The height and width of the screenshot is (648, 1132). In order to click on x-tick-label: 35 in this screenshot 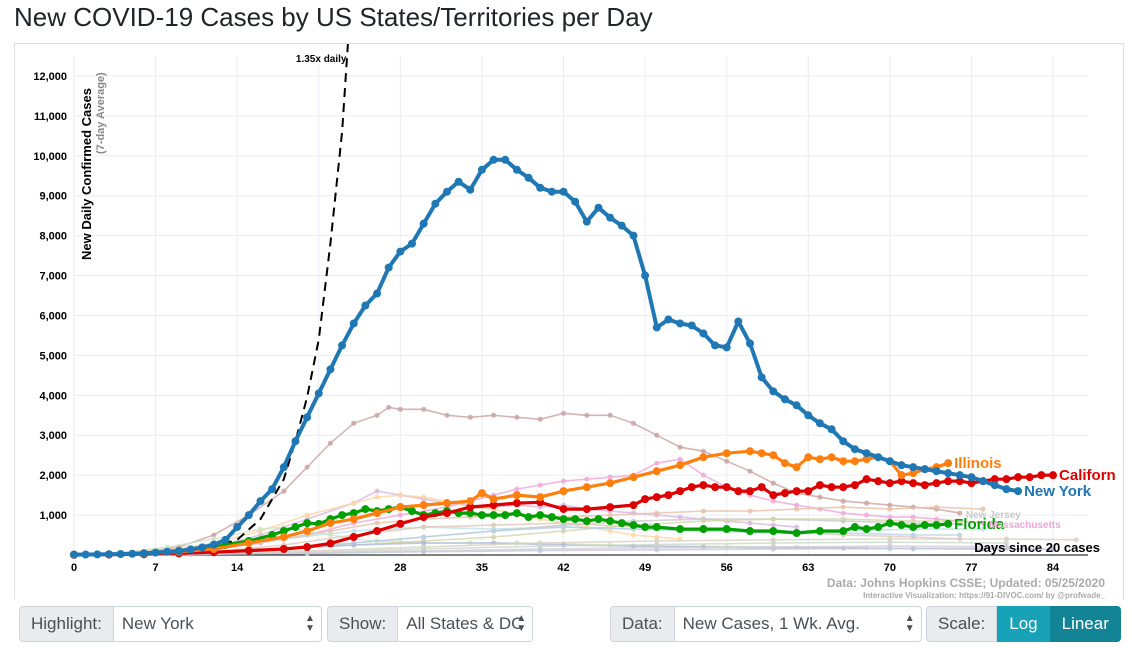, I will do `click(482, 568)`.